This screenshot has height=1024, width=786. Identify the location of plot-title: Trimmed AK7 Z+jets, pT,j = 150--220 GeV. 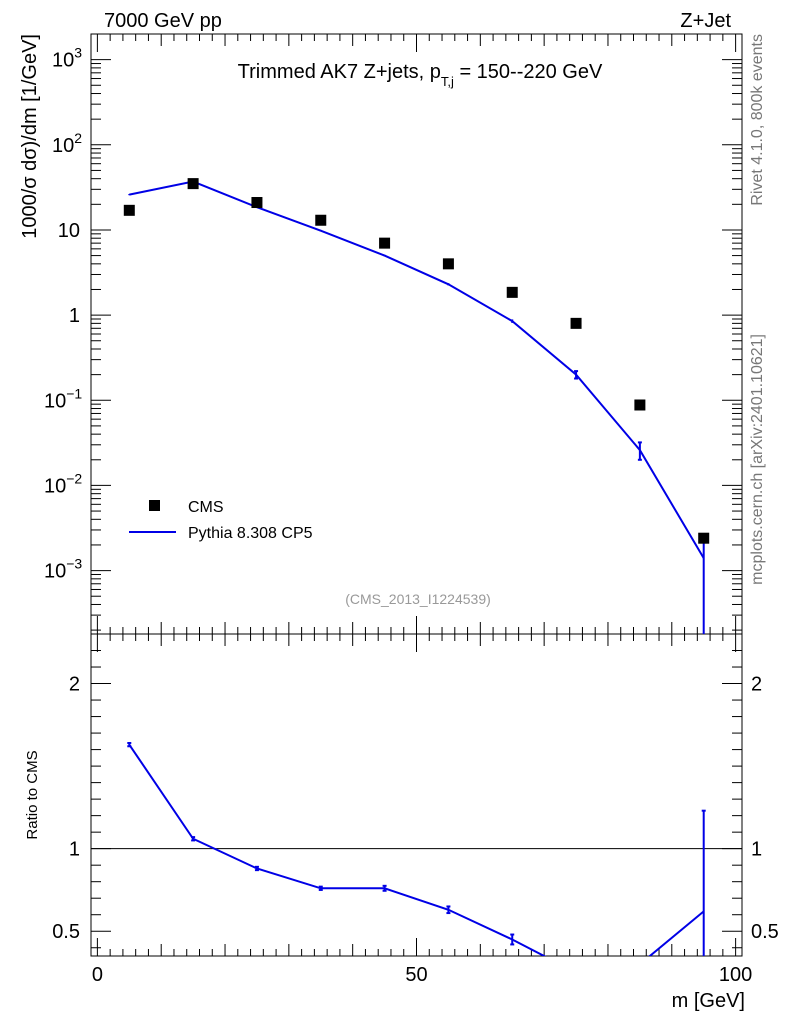
(420, 75).